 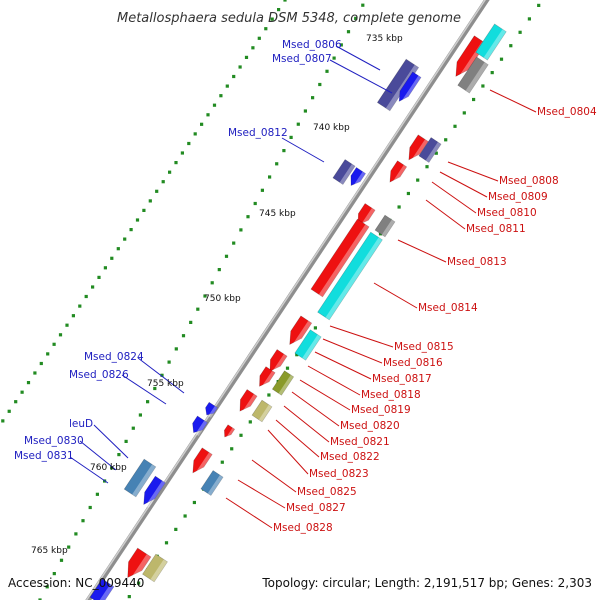 What do you see at coordinates (402, 379) in the screenshot?
I see `gene-label-right: Msed_0817` at bounding box center [402, 379].